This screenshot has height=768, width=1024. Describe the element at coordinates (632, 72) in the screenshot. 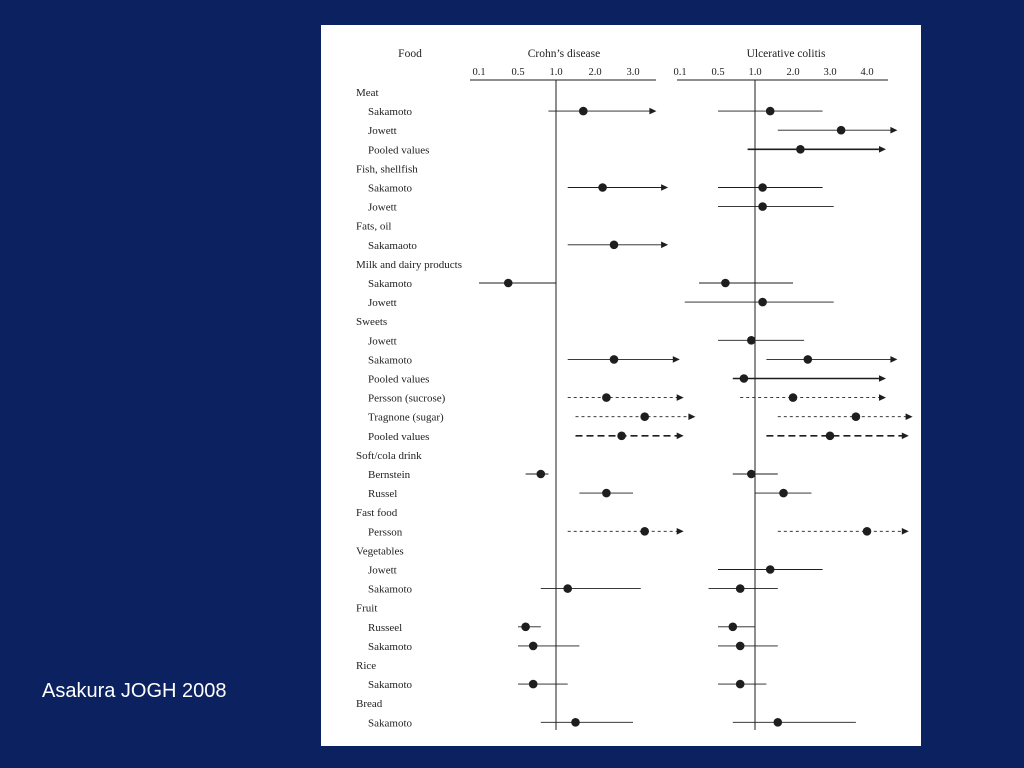

I see `cd-tick-label: 3.0` at that location.